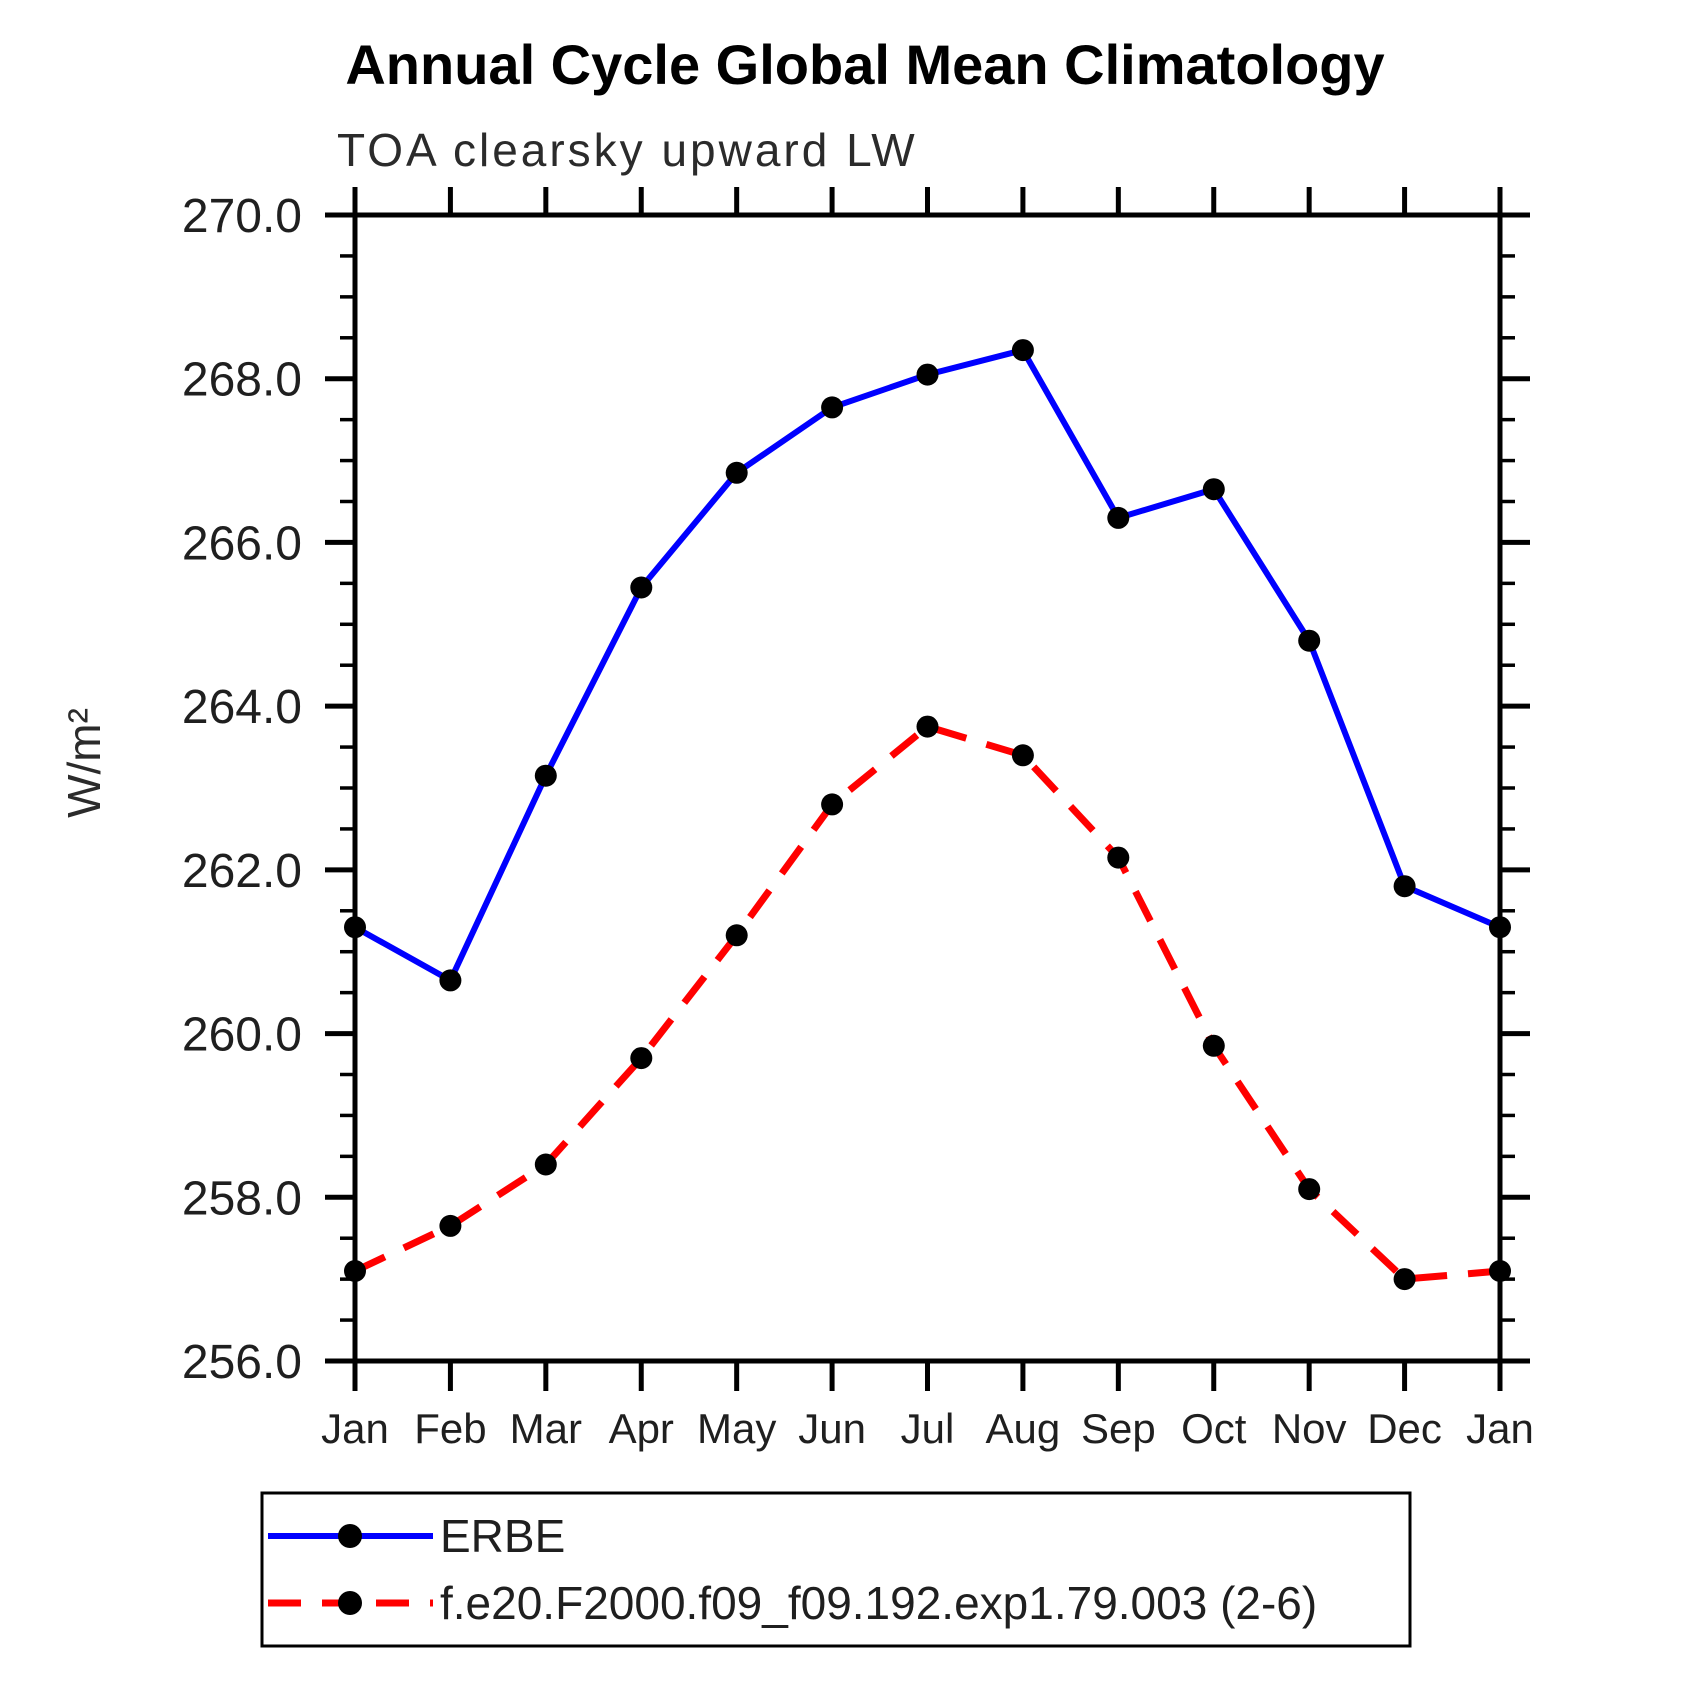 The height and width of the screenshot is (1685, 1685). I want to click on y-axis-label: W/m², so click(84, 763).